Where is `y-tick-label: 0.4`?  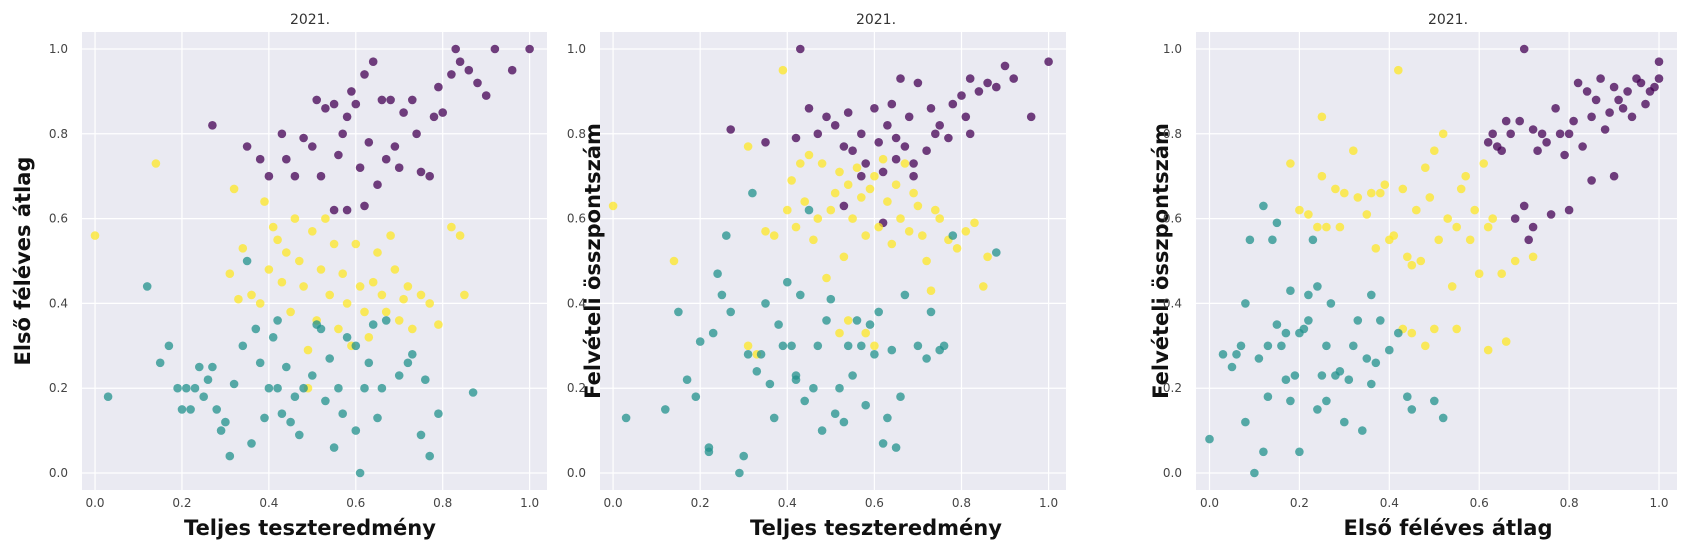 y-tick-label: 0.4 is located at coordinates (576, 303).